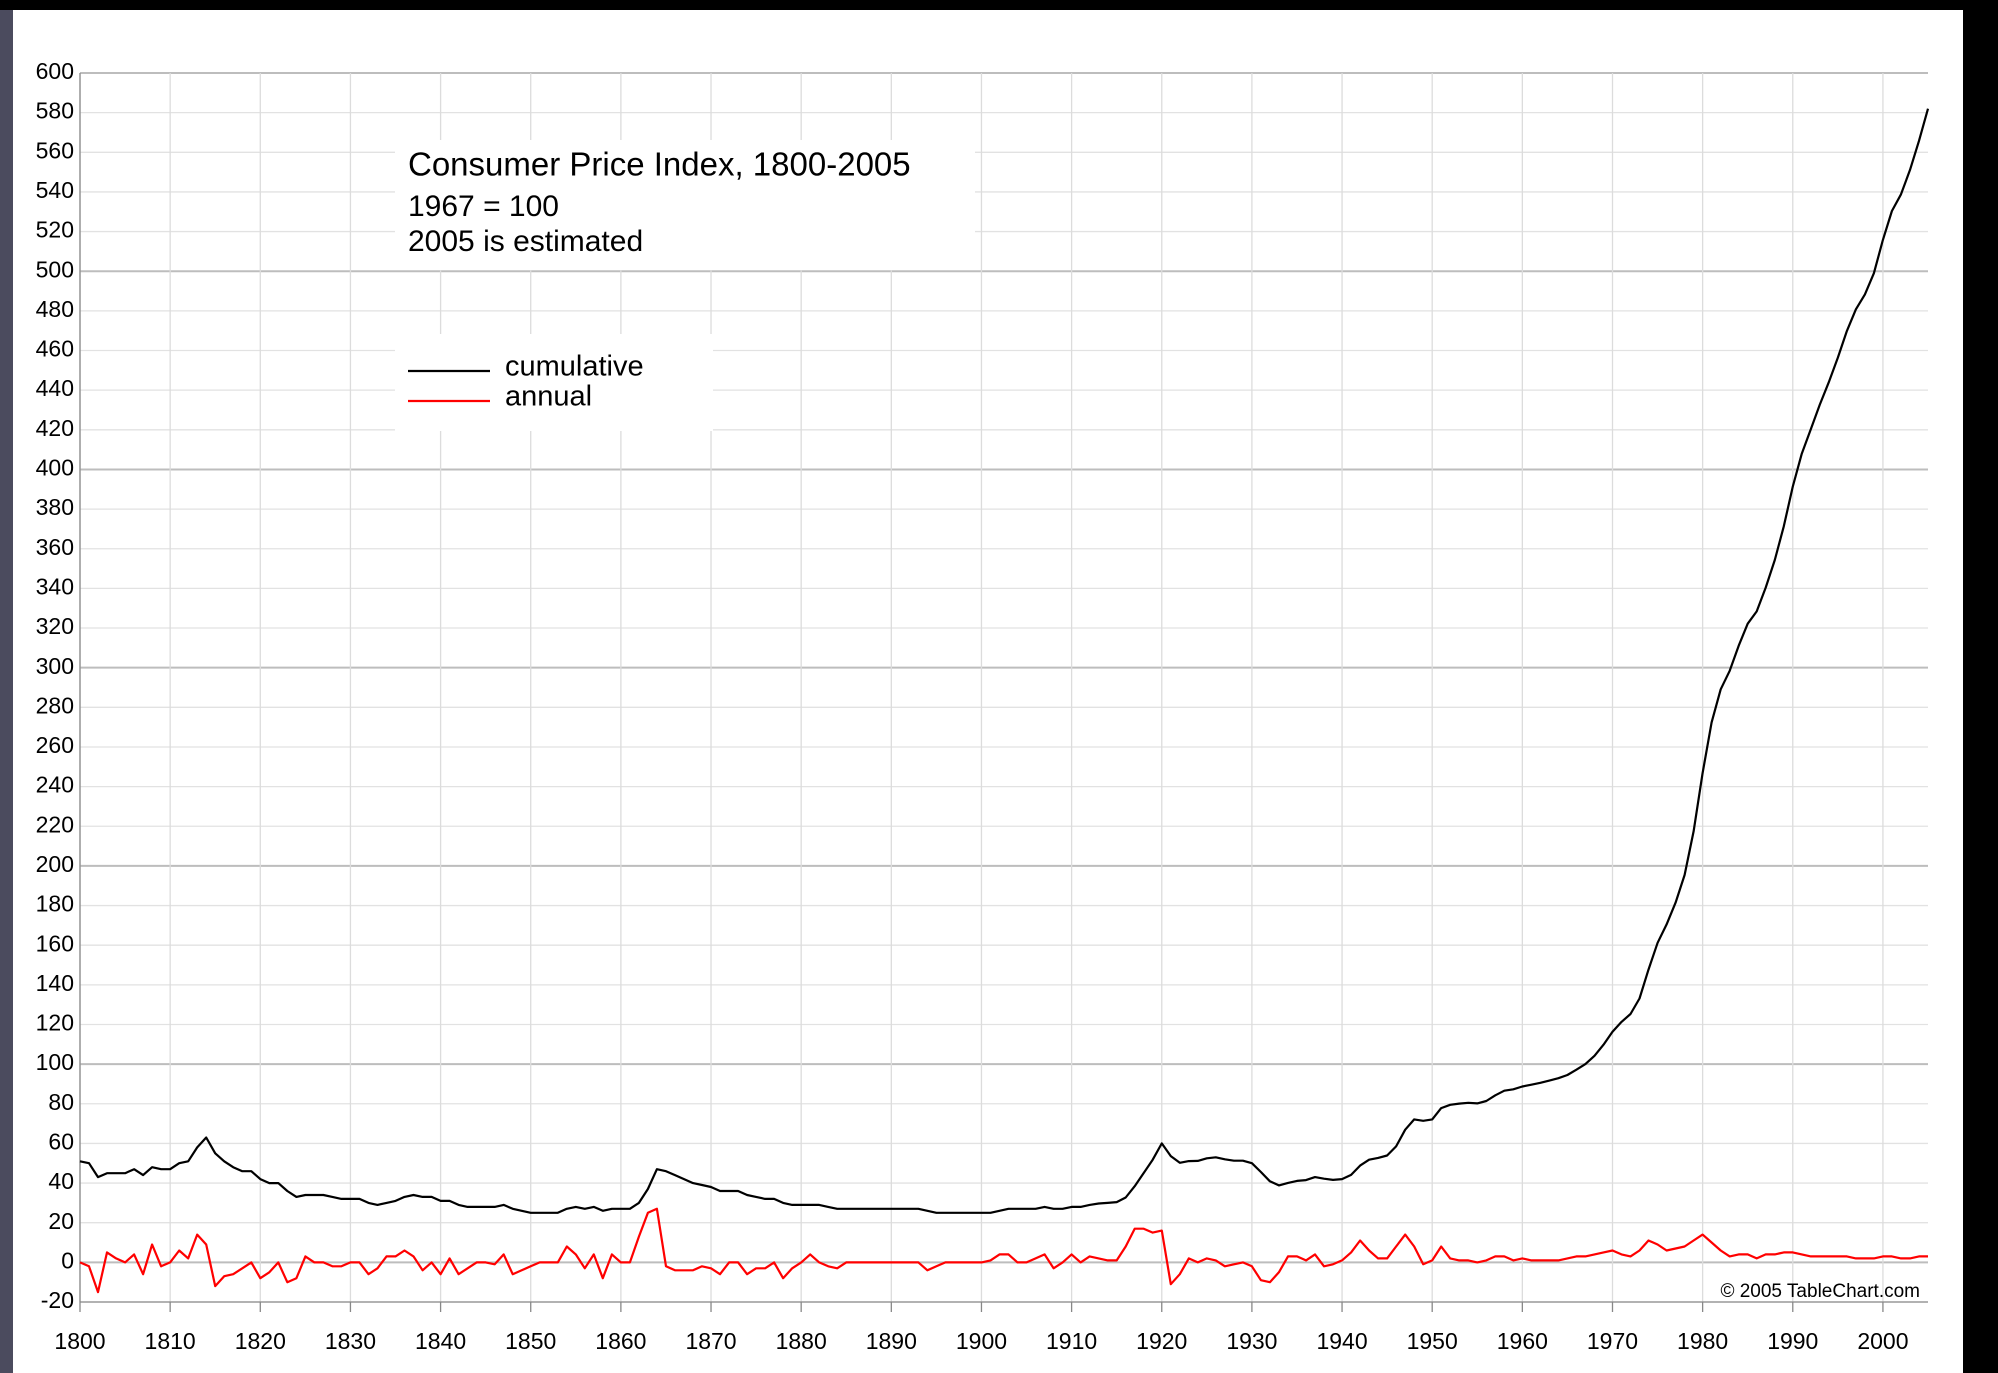  I want to click on y-tick-label: 580, so click(55, 111).